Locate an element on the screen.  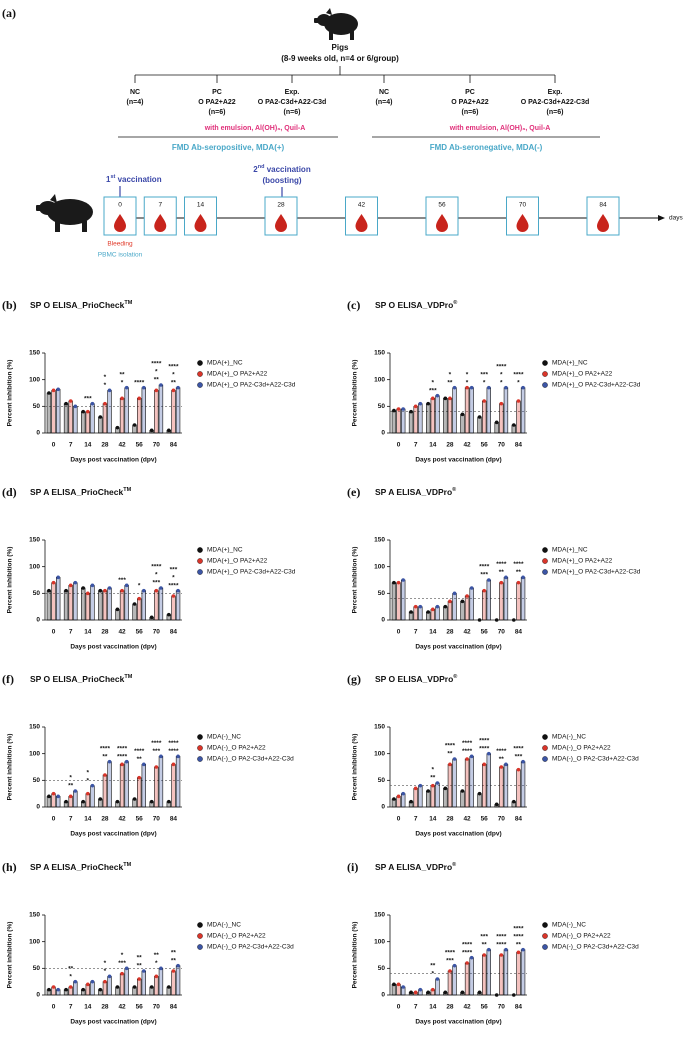
y-tick-label: 150 is located at coordinates (34, 915).